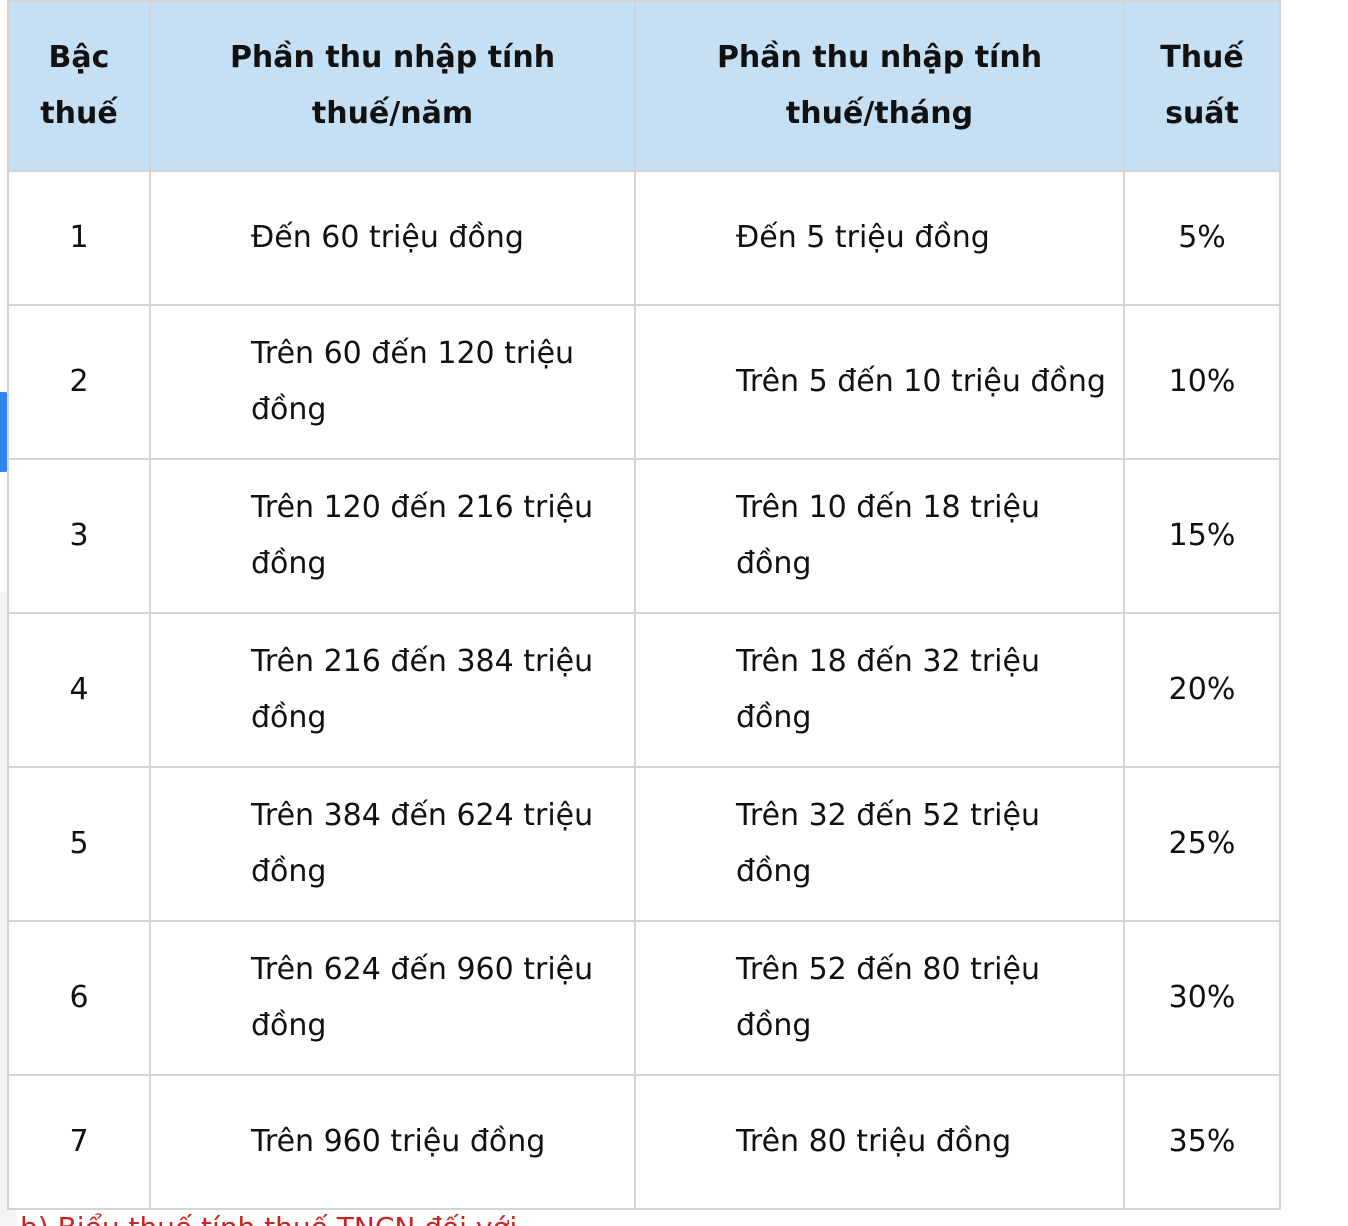 The image size is (1348, 1226). Describe the element at coordinates (79, 844) in the screenshot. I see `cell-rank: 5` at that location.